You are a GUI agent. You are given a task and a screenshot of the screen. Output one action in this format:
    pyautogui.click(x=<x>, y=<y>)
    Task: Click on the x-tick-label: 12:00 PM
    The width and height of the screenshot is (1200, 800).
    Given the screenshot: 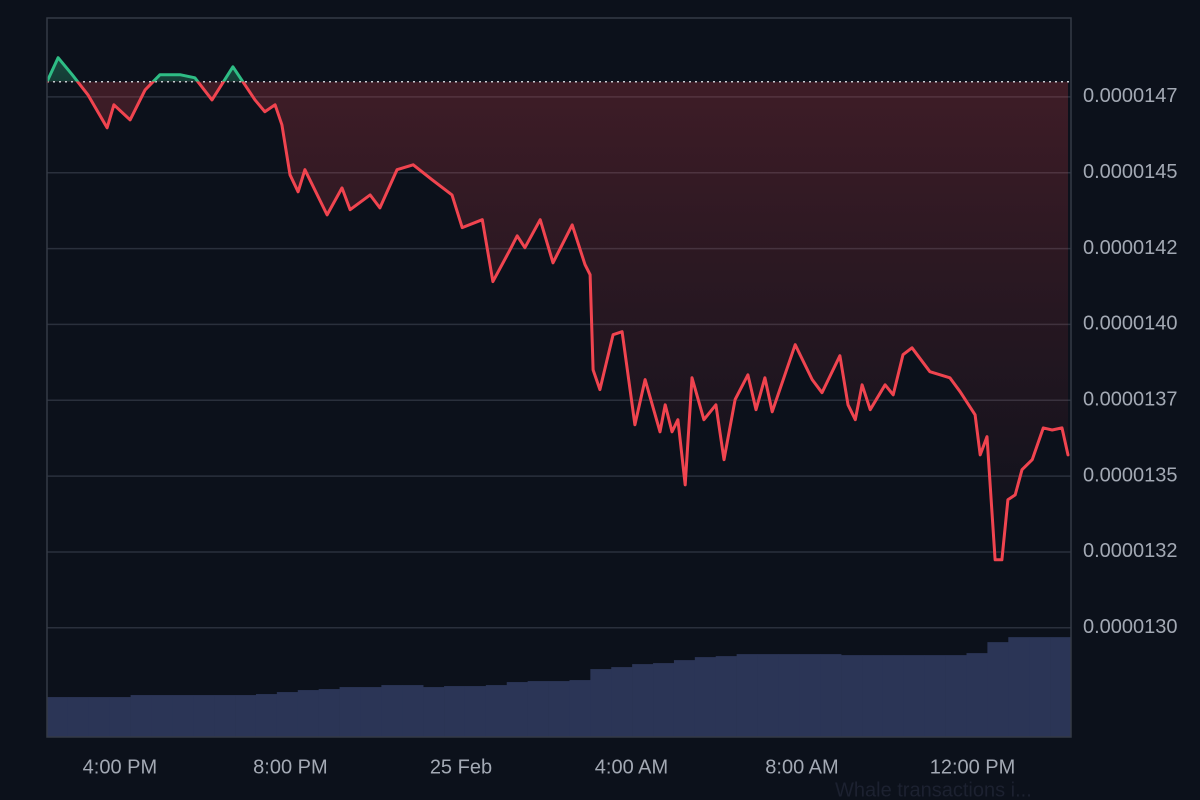 What is the action you would take?
    pyautogui.click(x=973, y=767)
    